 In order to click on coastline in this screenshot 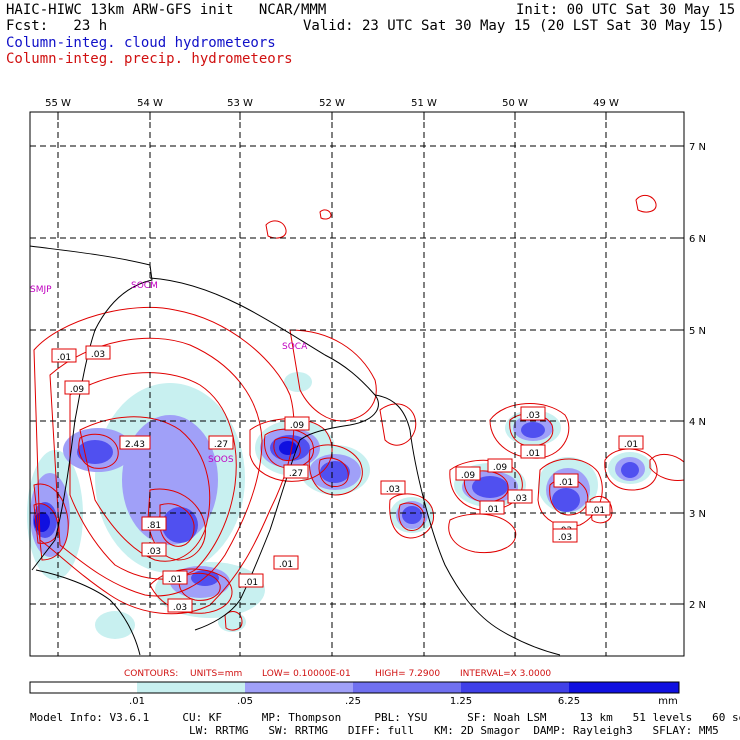, I will do `click(467, 525)`.